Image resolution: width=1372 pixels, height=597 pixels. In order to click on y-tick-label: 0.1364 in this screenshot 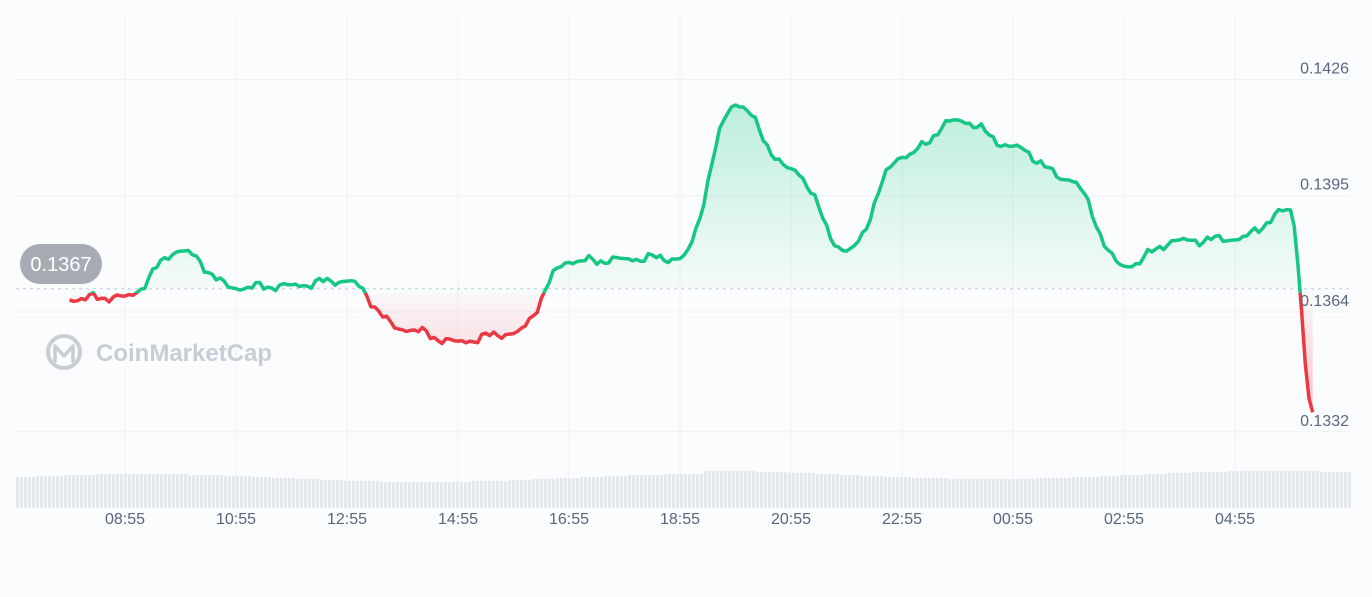, I will do `click(1324, 301)`.